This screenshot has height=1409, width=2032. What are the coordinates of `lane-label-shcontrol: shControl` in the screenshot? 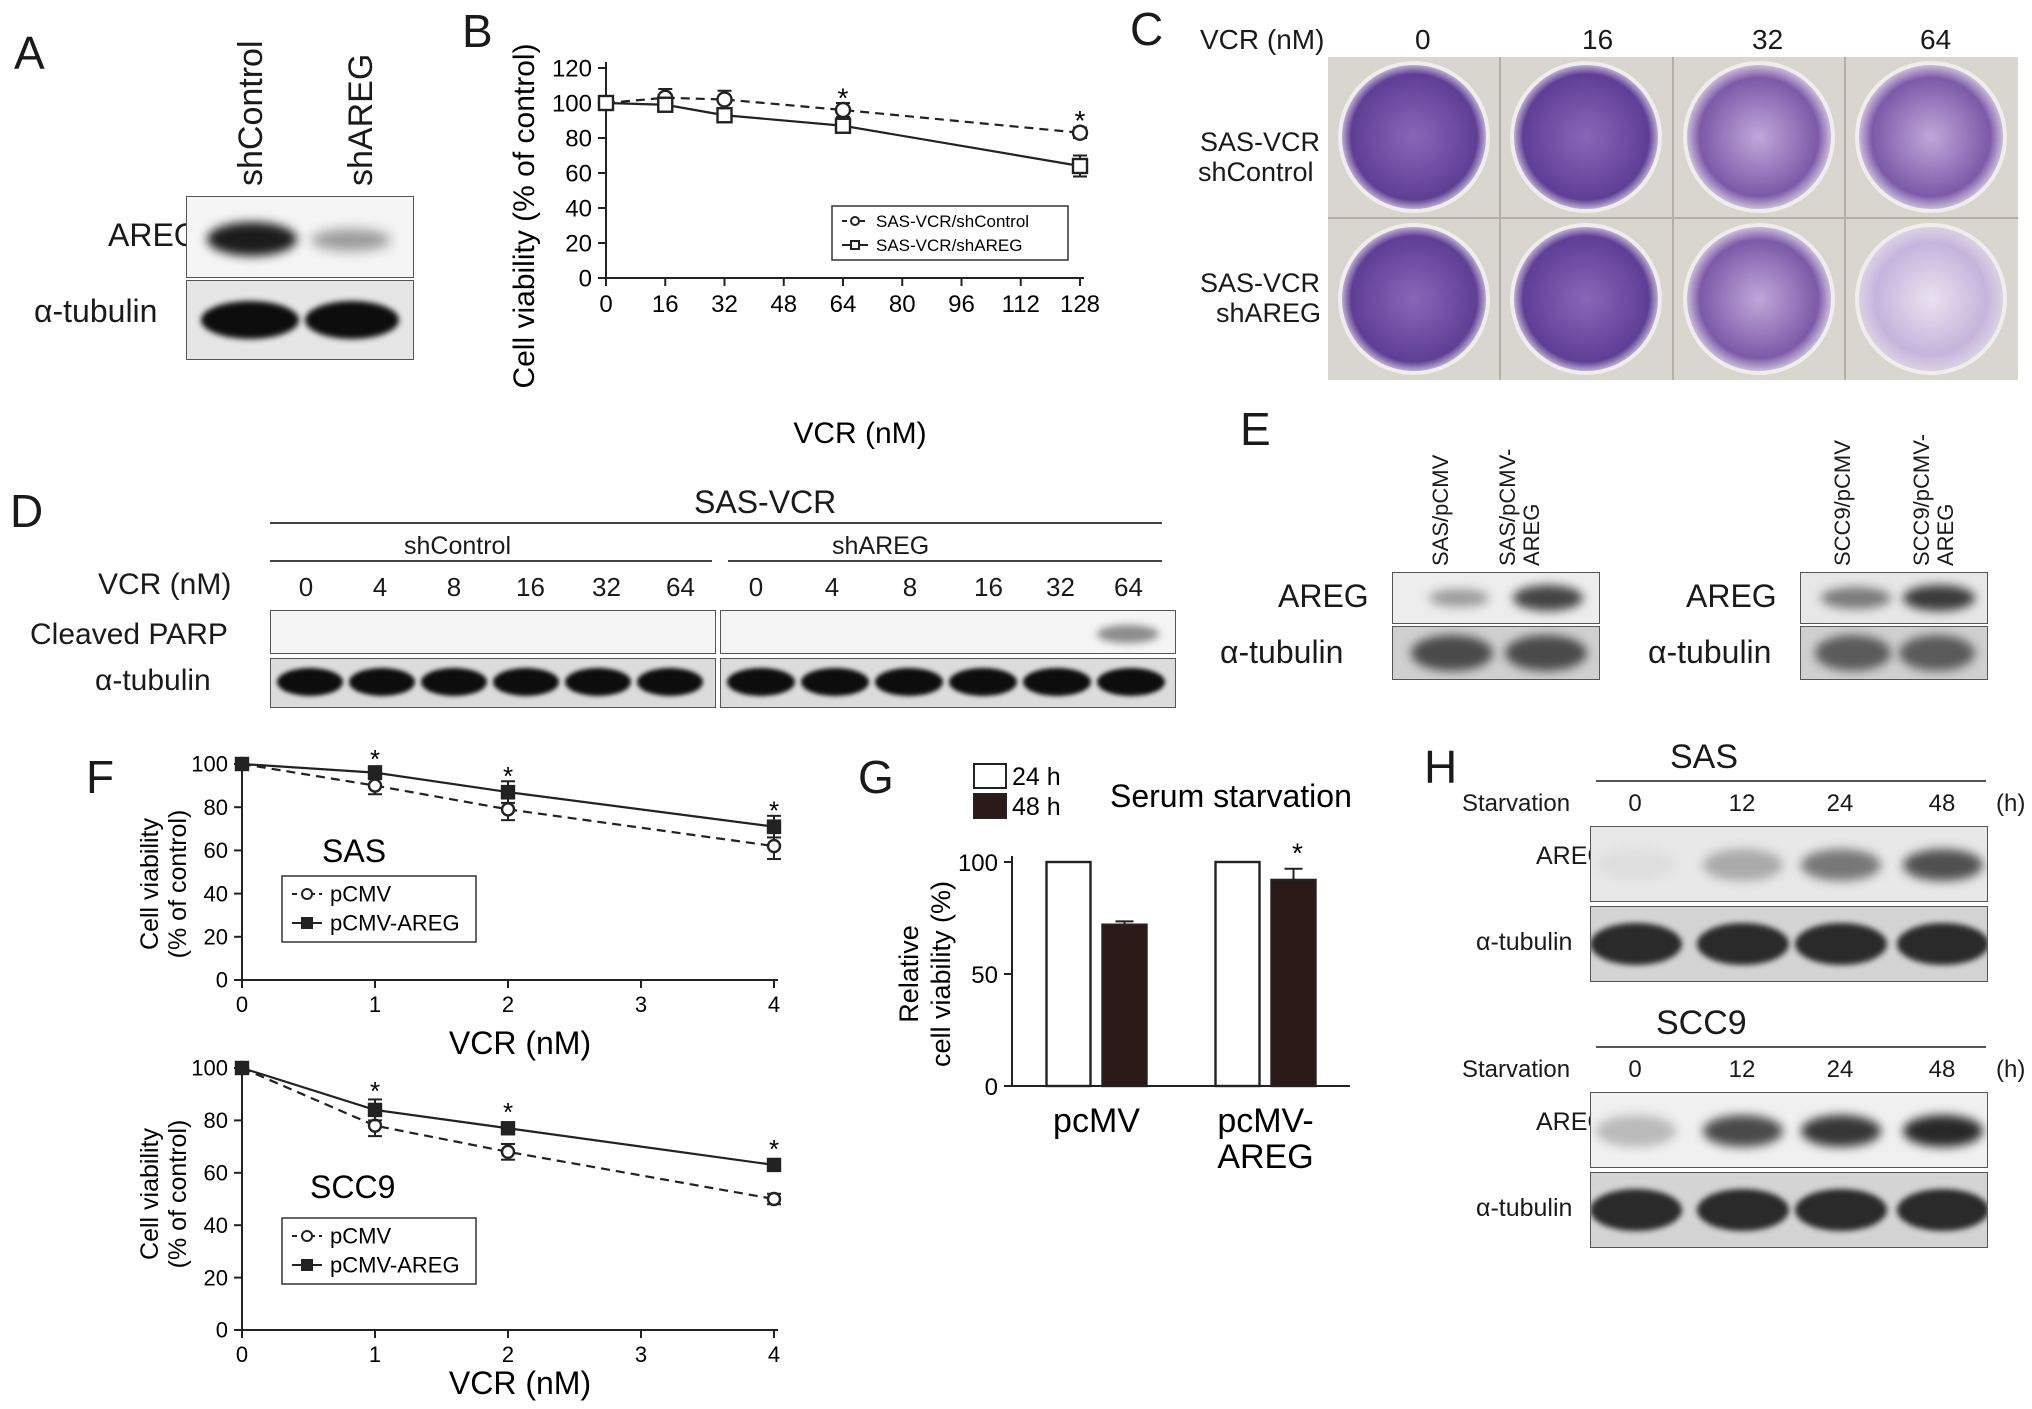 It's located at (251, 113).